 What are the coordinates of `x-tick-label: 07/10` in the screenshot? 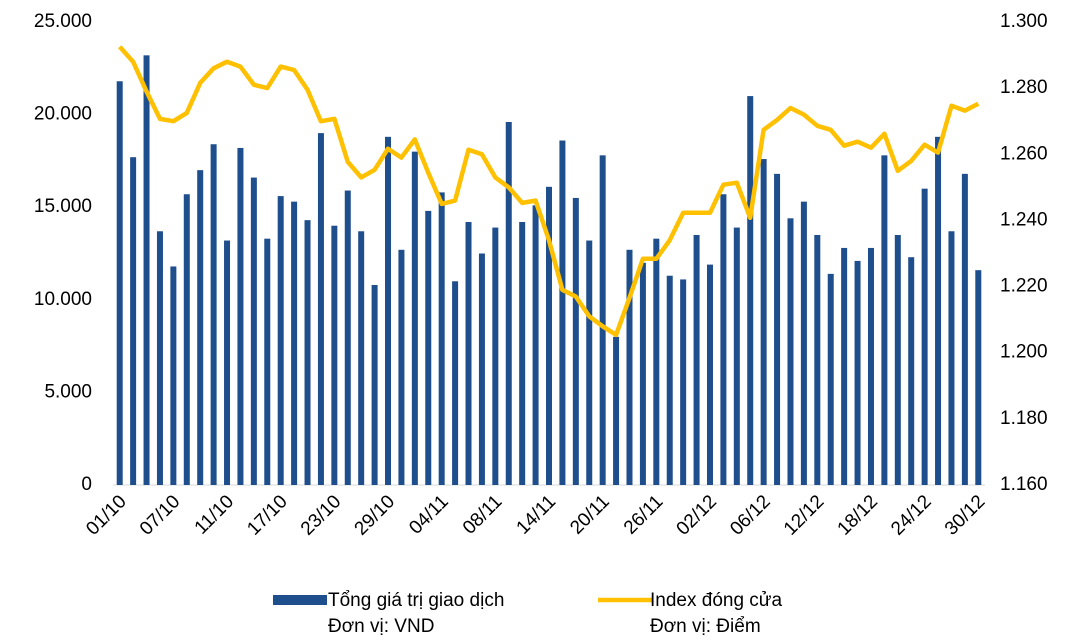 It's located at (160, 515).